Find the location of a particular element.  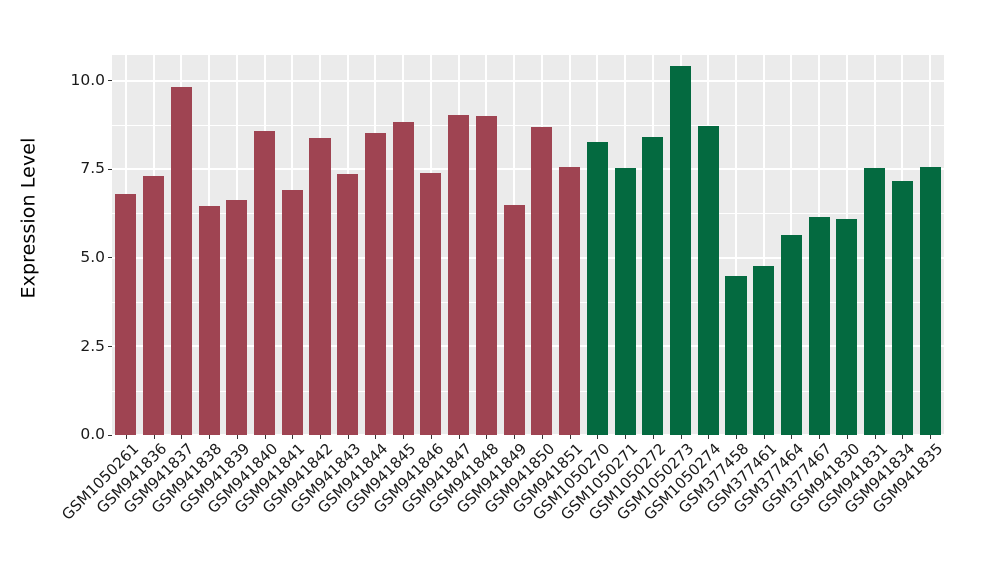

y-axis-tick-group: 0.0 2.5 5.0 7.5 10.0 is located at coordinates (84, 290).